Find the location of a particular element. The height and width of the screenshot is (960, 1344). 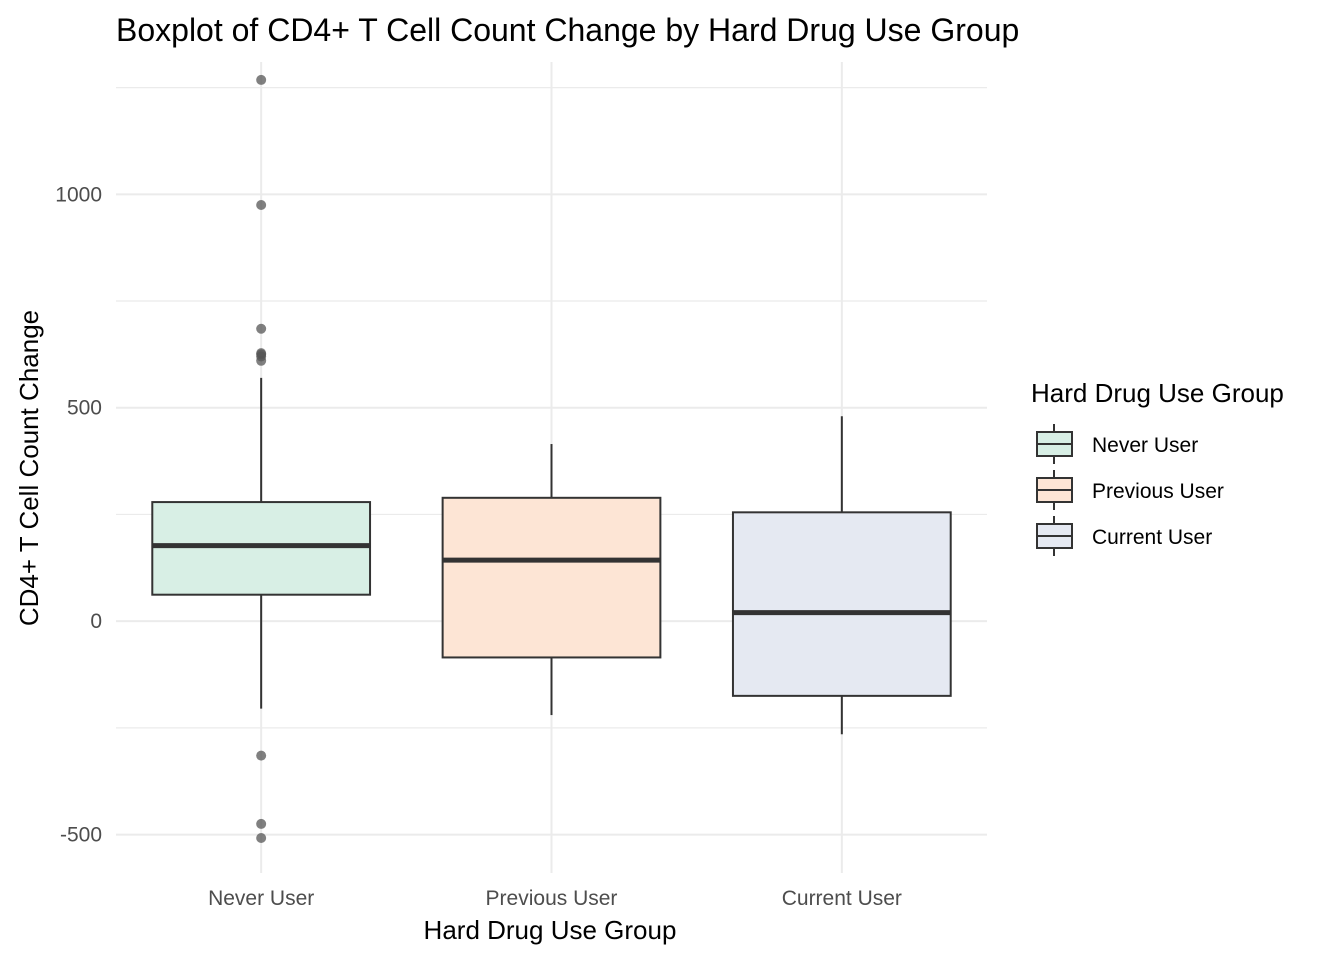

y-axis-title: CD4+ T Cell Count Change is located at coordinates (29, 468).